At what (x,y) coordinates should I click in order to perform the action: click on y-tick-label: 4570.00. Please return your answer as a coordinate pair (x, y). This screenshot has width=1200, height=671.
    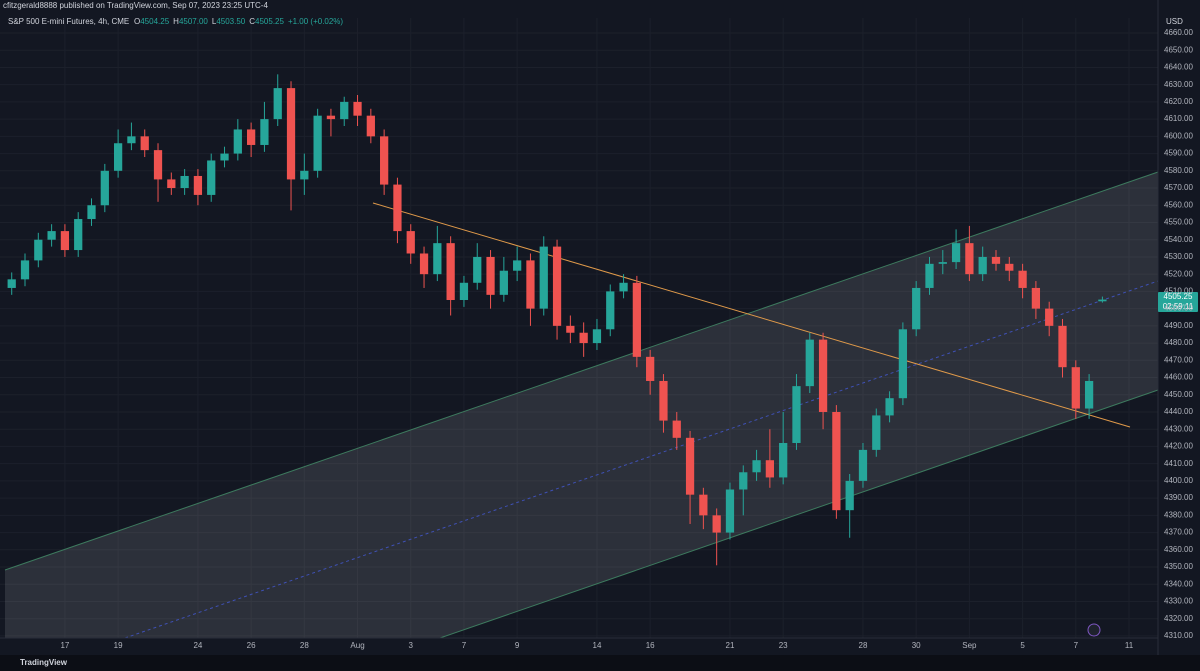
    Looking at the image, I should click on (1178, 187).